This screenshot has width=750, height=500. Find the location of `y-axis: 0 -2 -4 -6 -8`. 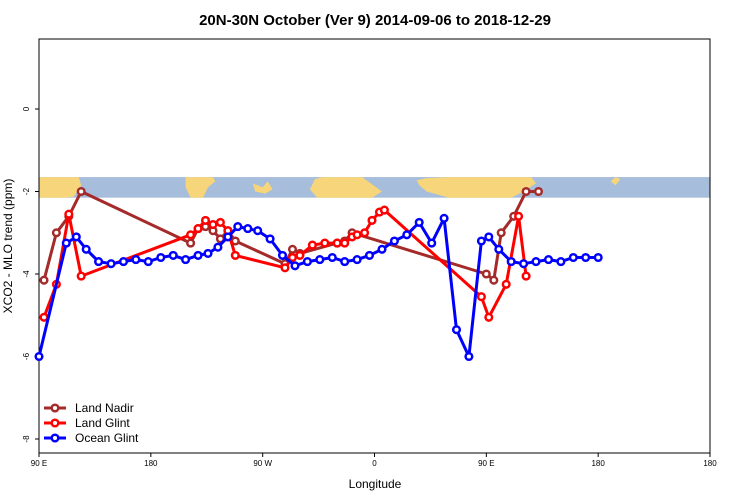

y-axis: 0 -2 -4 -6 -8 is located at coordinates (30, 274).